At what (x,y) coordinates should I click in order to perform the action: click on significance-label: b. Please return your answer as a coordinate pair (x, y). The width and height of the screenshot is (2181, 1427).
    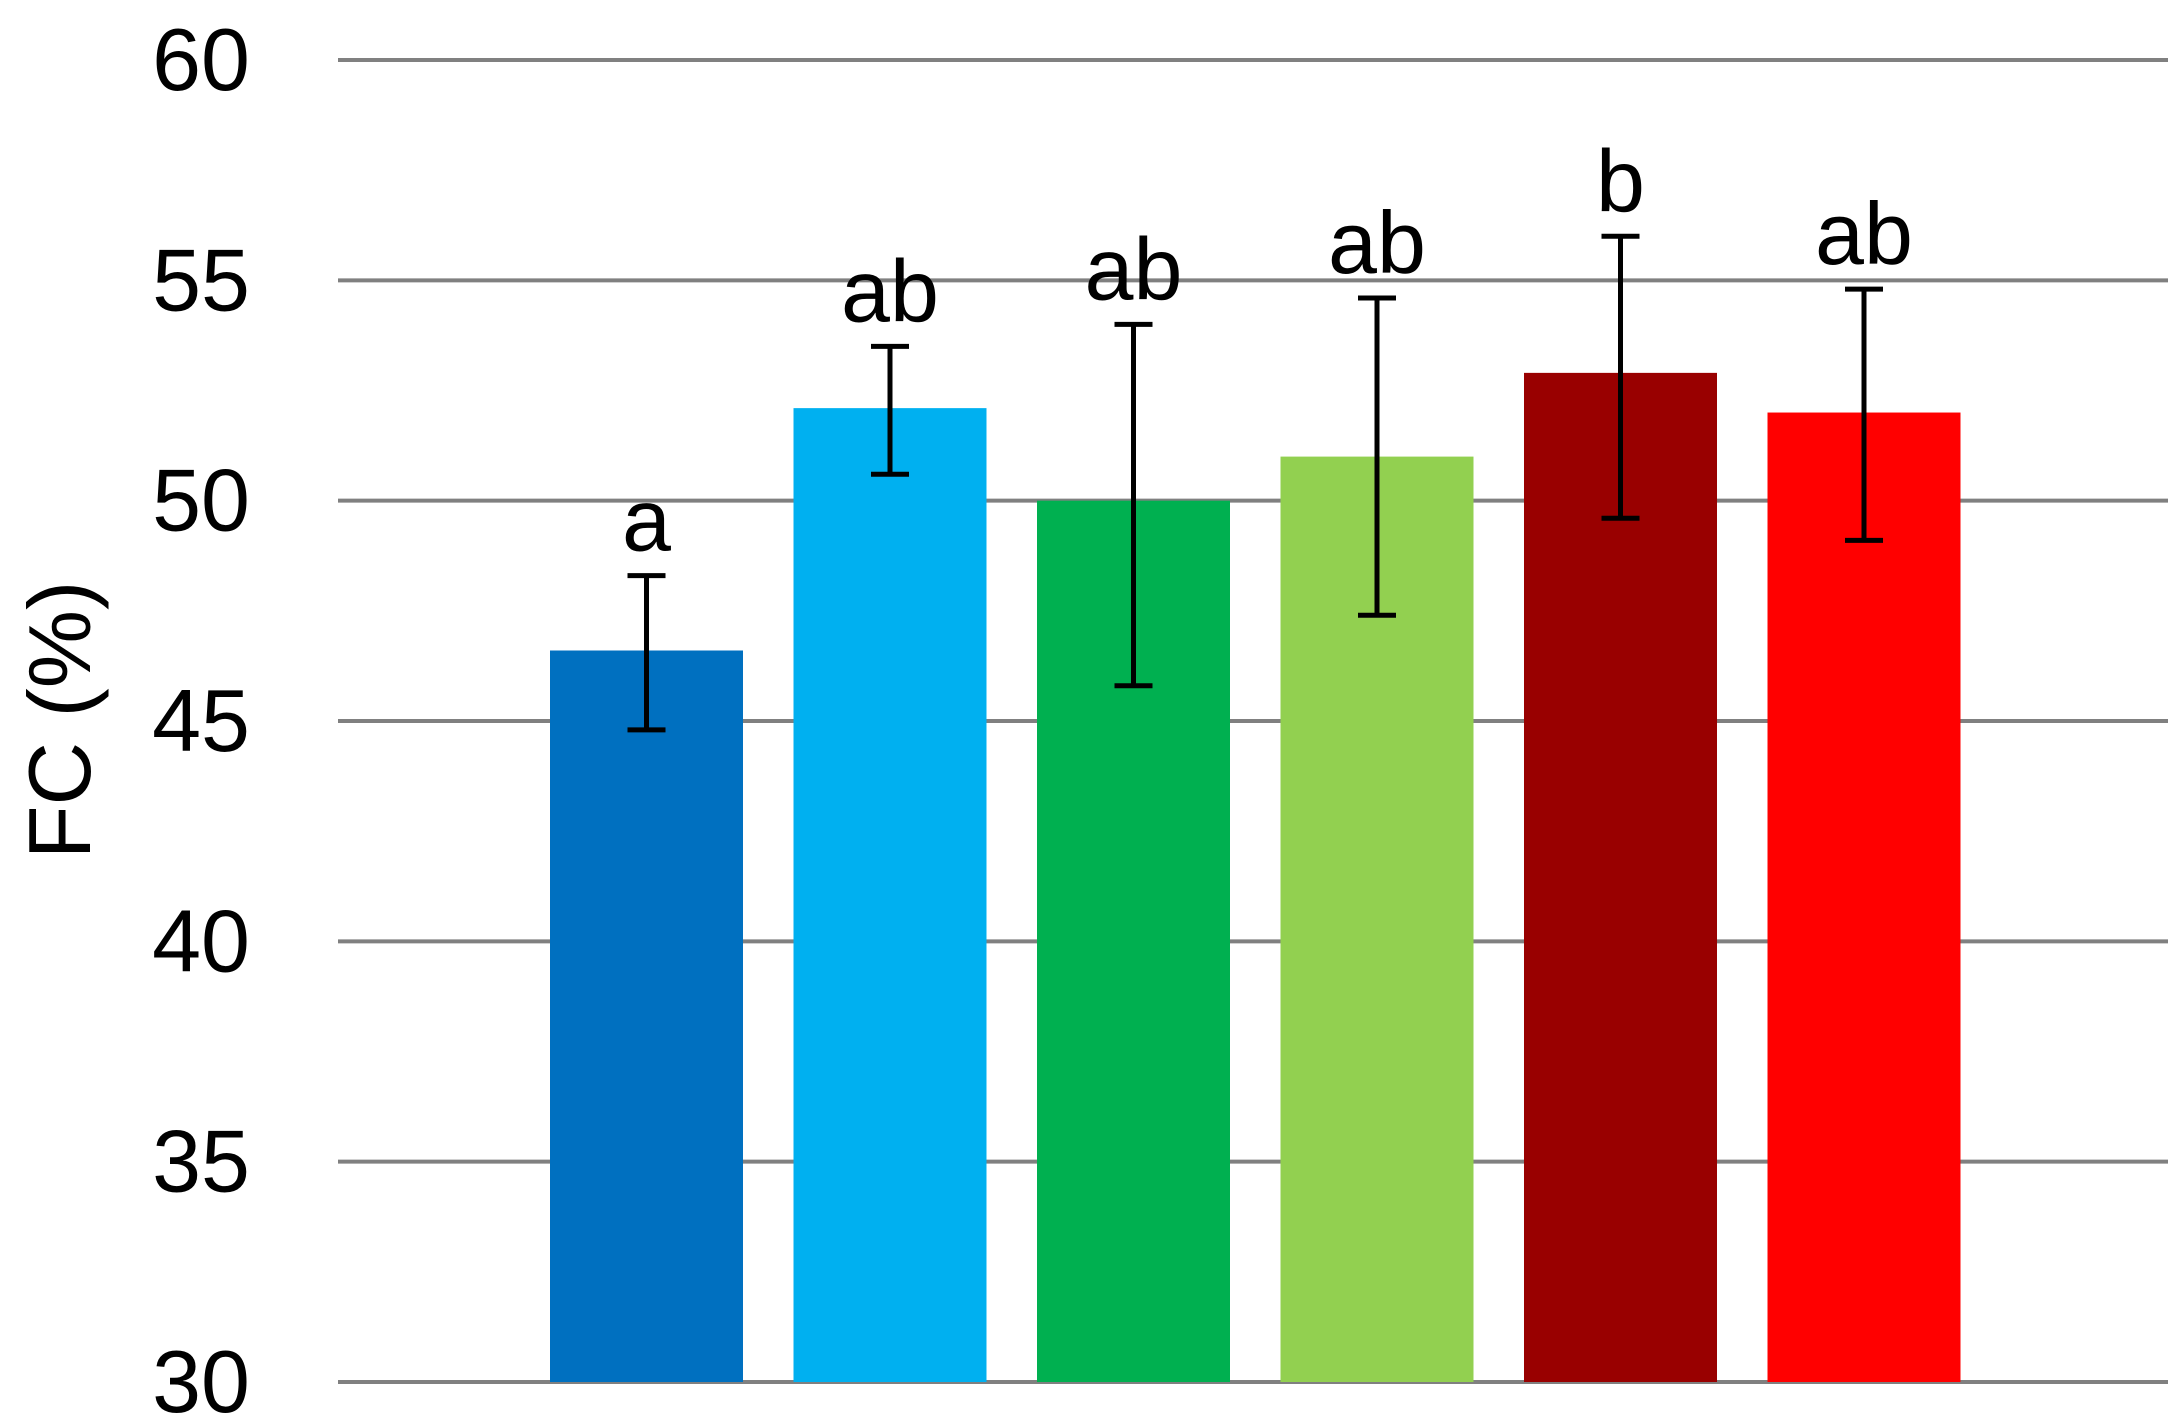
    Looking at the image, I should click on (1620, 180).